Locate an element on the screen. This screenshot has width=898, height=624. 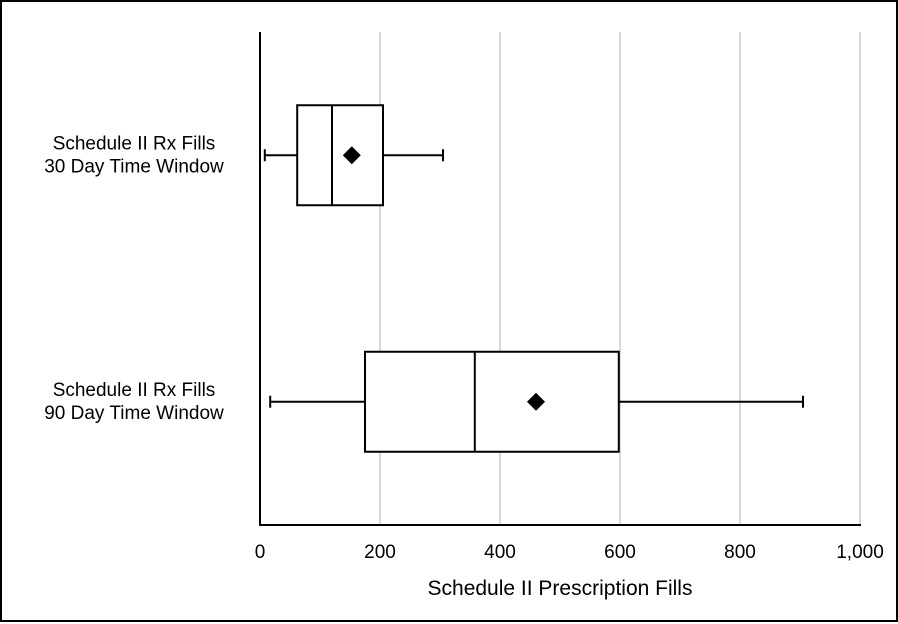
x-tick-label-0: 0 is located at coordinates (260, 552).